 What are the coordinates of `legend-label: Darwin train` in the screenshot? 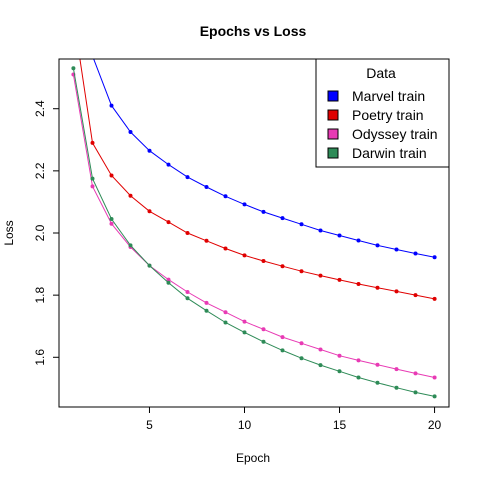 It's located at (389, 153).